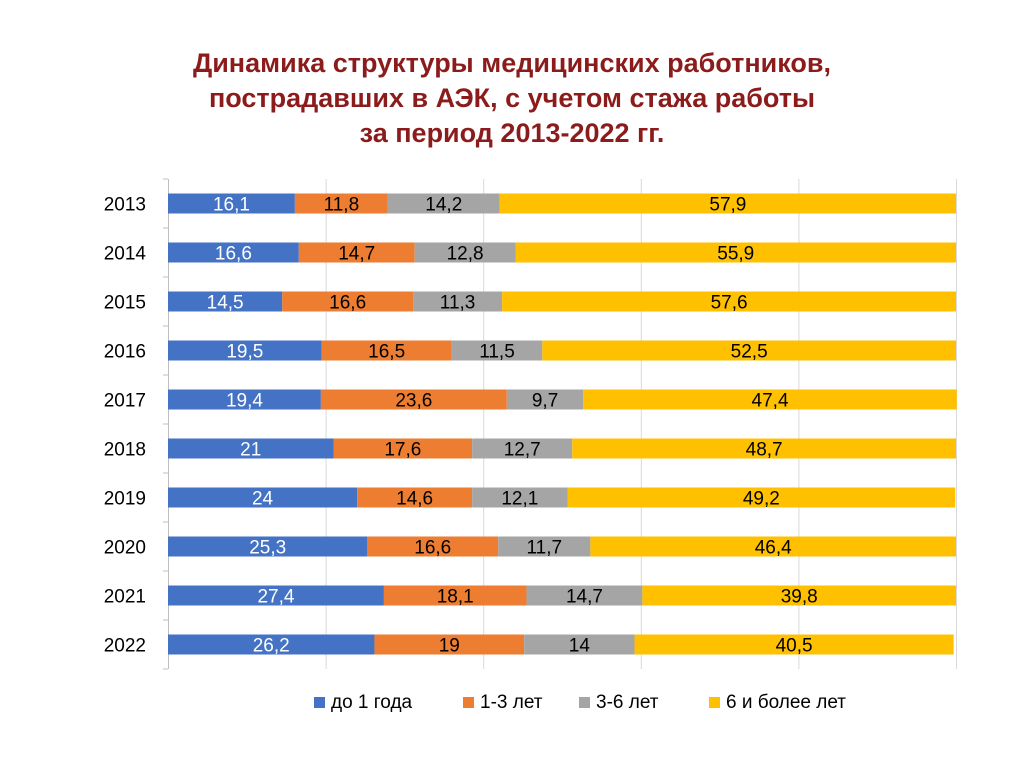 The image size is (1024, 767). I want to click on data-label: 19,4, so click(244, 401).